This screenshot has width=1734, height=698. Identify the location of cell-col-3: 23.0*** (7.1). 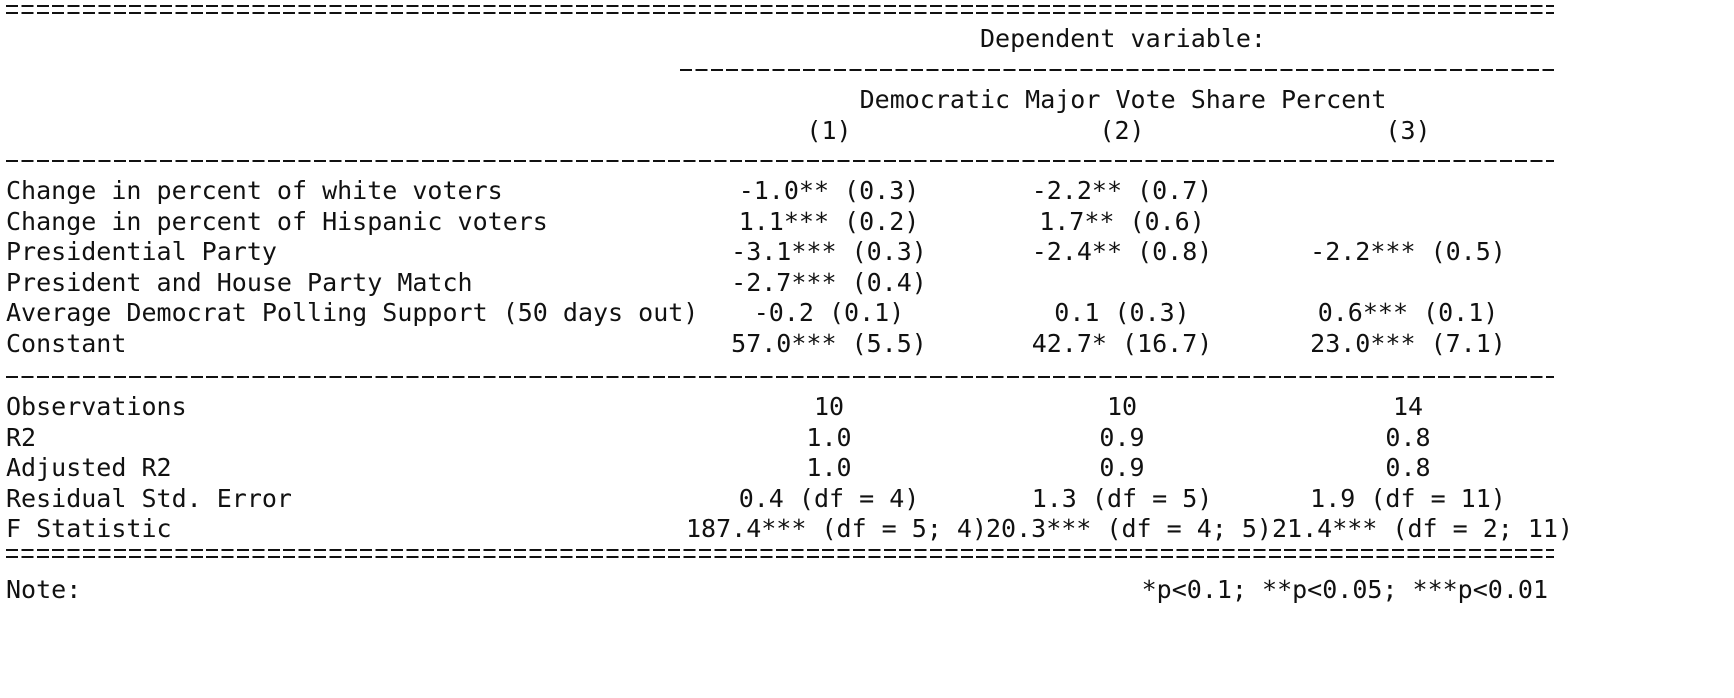
(1408, 343).